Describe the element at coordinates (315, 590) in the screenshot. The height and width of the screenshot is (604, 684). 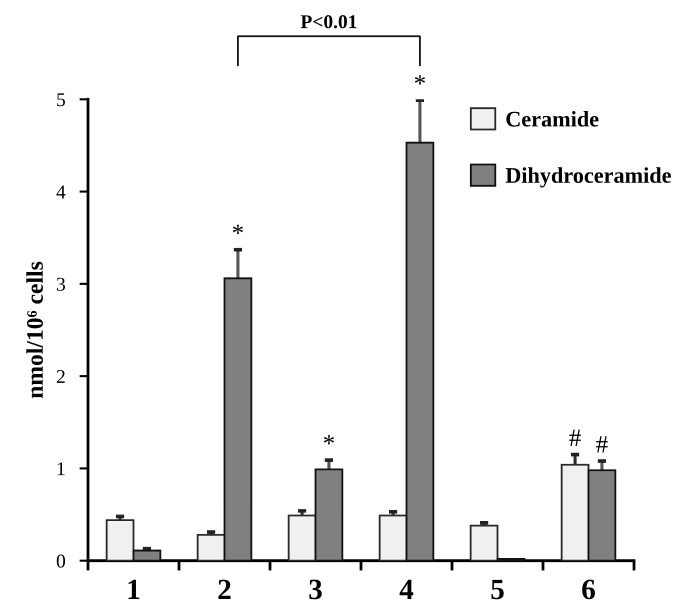
I see `x-tick-label: 3` at that location.